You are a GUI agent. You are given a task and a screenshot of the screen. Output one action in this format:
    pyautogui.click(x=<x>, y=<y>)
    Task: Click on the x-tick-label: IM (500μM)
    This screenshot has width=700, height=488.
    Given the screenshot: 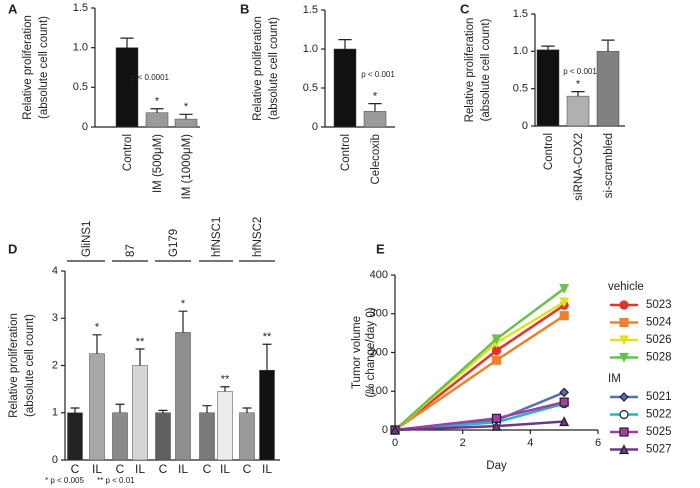 What is the action you would take?
    pyautogui.click(x=158, y=163)
    